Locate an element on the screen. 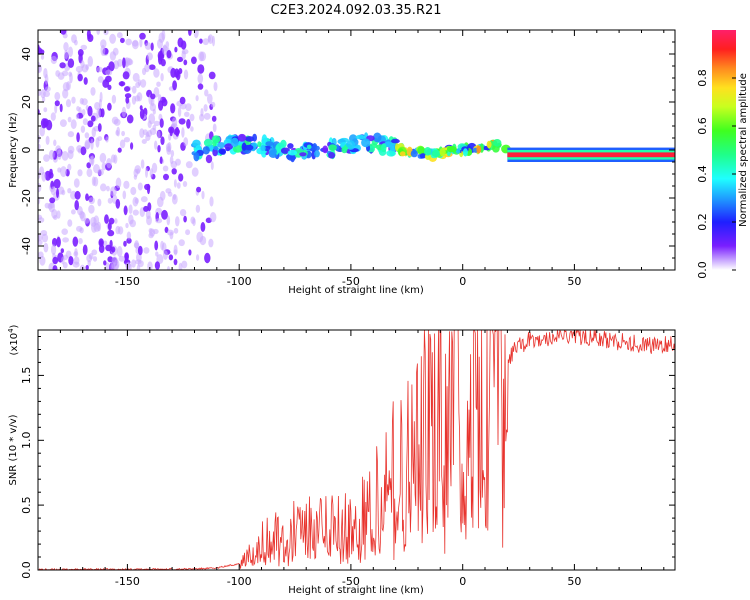  colorbar-gradient is located at coordinates (724, 150).